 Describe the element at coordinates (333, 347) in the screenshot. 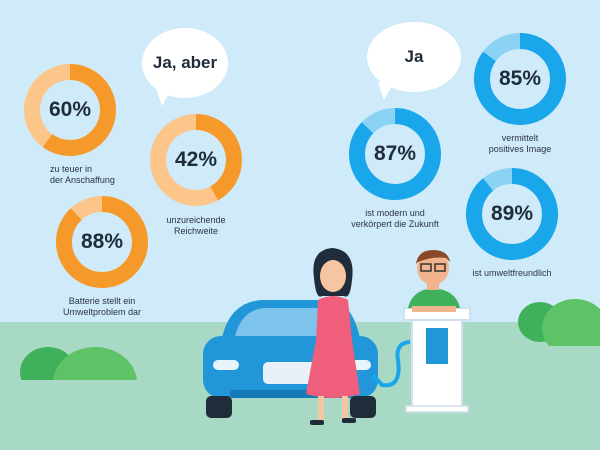

I see `woman-dress` at that location.